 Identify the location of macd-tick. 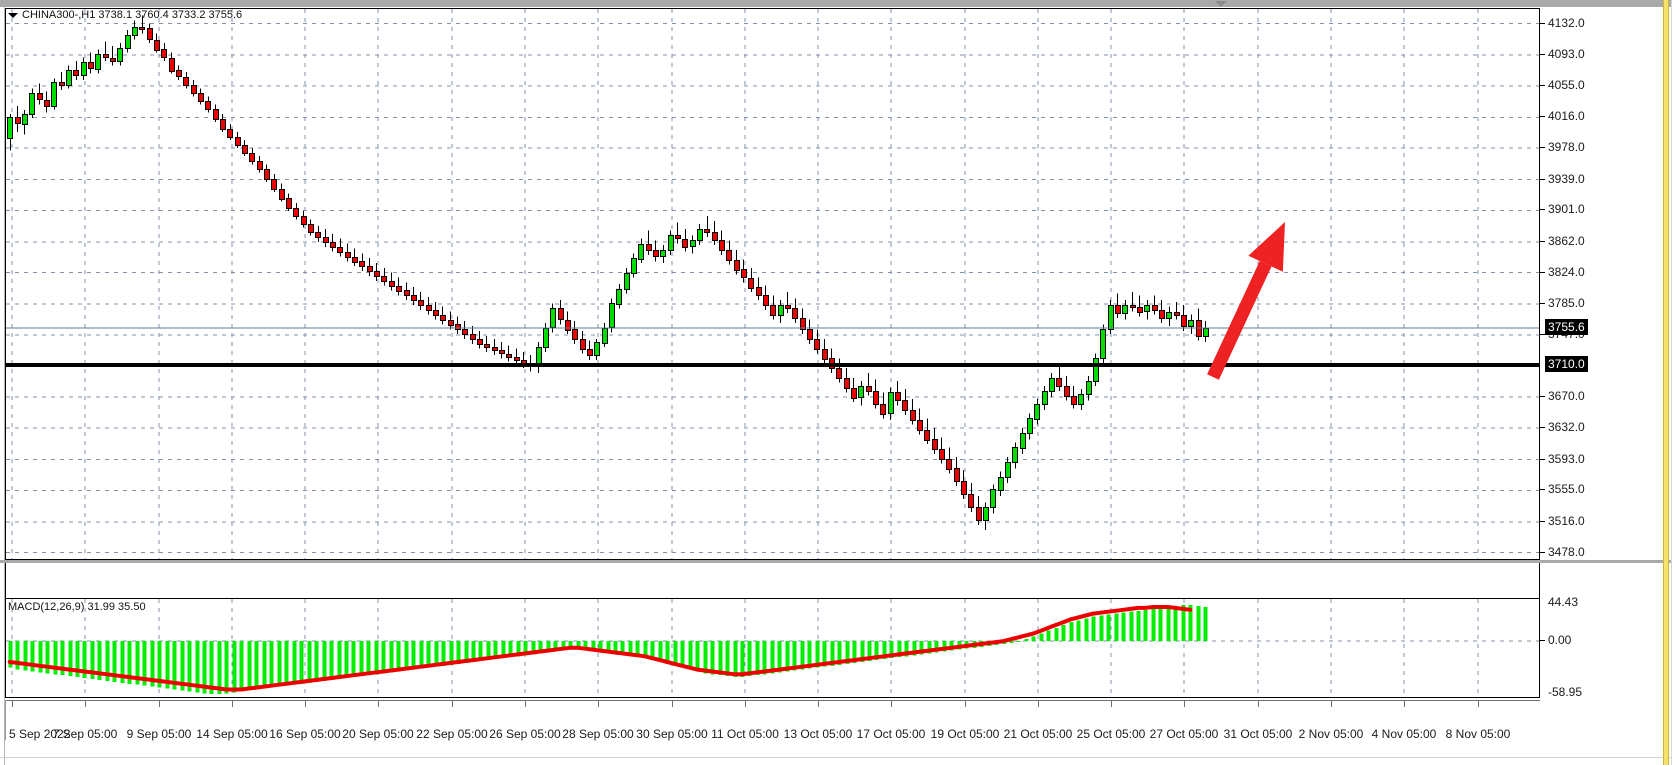
(1542, 641).